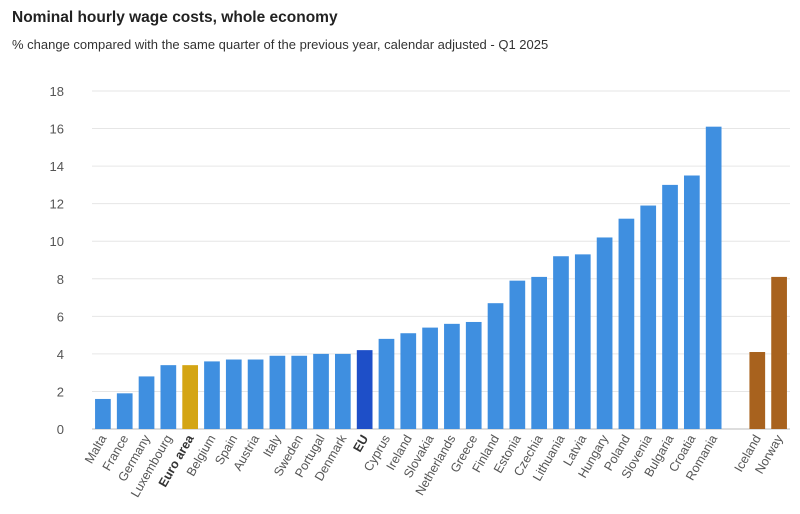 The height and width of the screenshot is (514, 800). Describe the element at coordinates (57, 241) in the screenshot. I see `y-tick-label: 10` at that location.